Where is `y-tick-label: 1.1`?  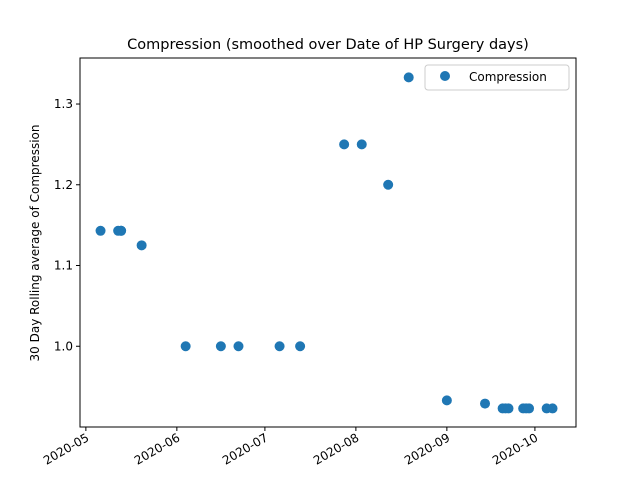 y-tick-label: 1.1 is located at coordinates (63, 266).